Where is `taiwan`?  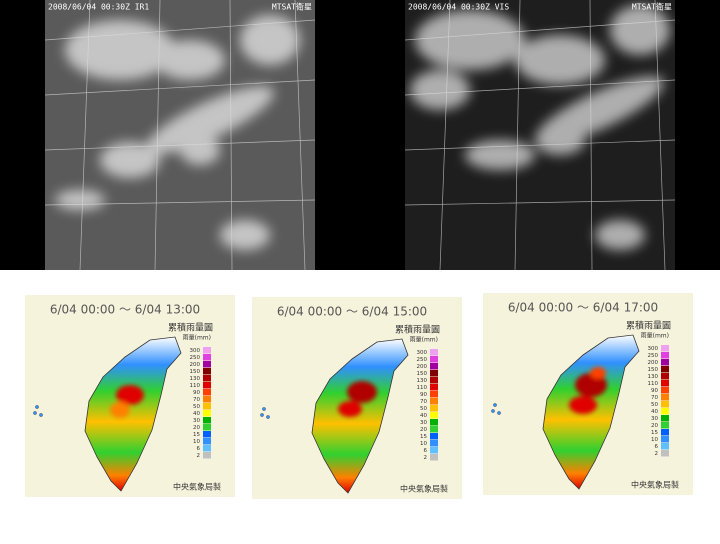
taiwan is located at coordinates (360, 416).